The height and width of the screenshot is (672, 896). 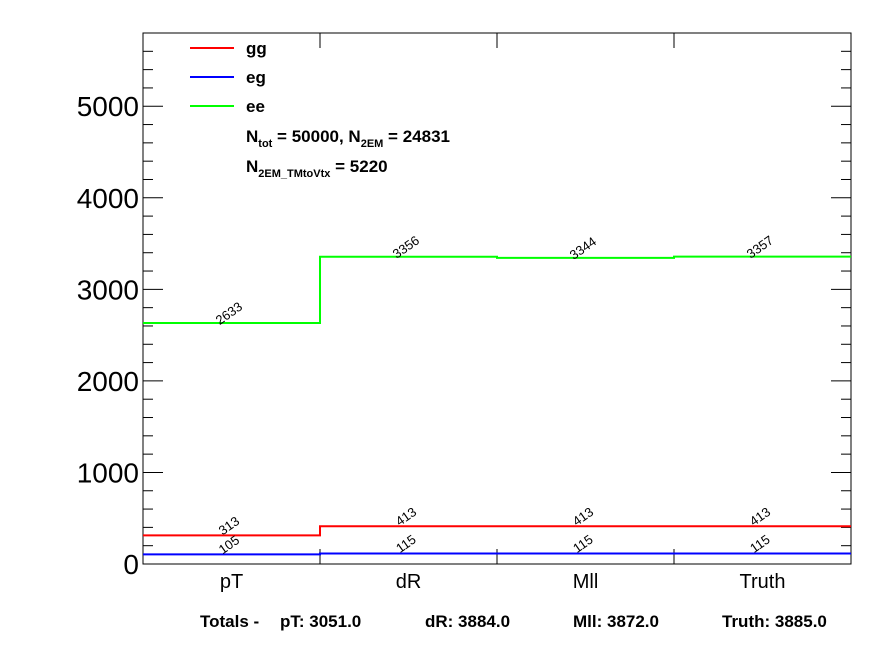 What do you see at coordinates (763, 582) in the screenshot?
I see `x-tick-label: Truth` at bounding box center [763, 582].